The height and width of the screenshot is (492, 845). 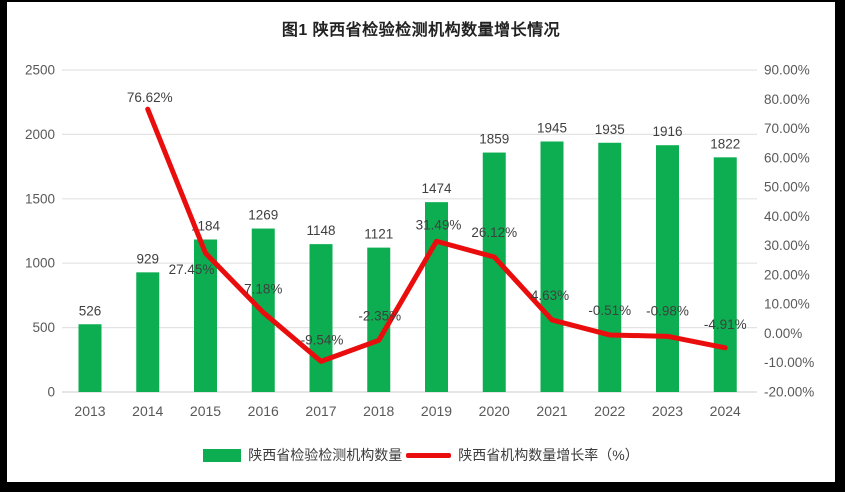 What do you see at coordinates (787, 70) in the screenshot?
I see `right-axis-tick: 90.00%` at bounding box center [787, 70].